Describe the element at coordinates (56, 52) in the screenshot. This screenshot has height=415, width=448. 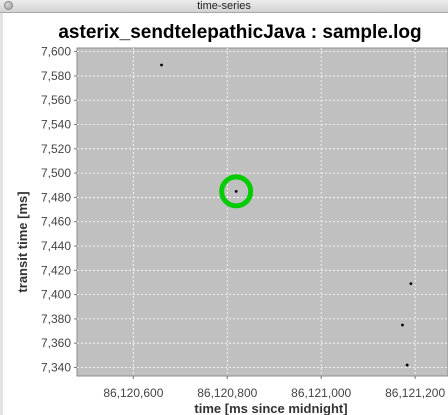
I see `y-tick-label: 7,600` at that location.